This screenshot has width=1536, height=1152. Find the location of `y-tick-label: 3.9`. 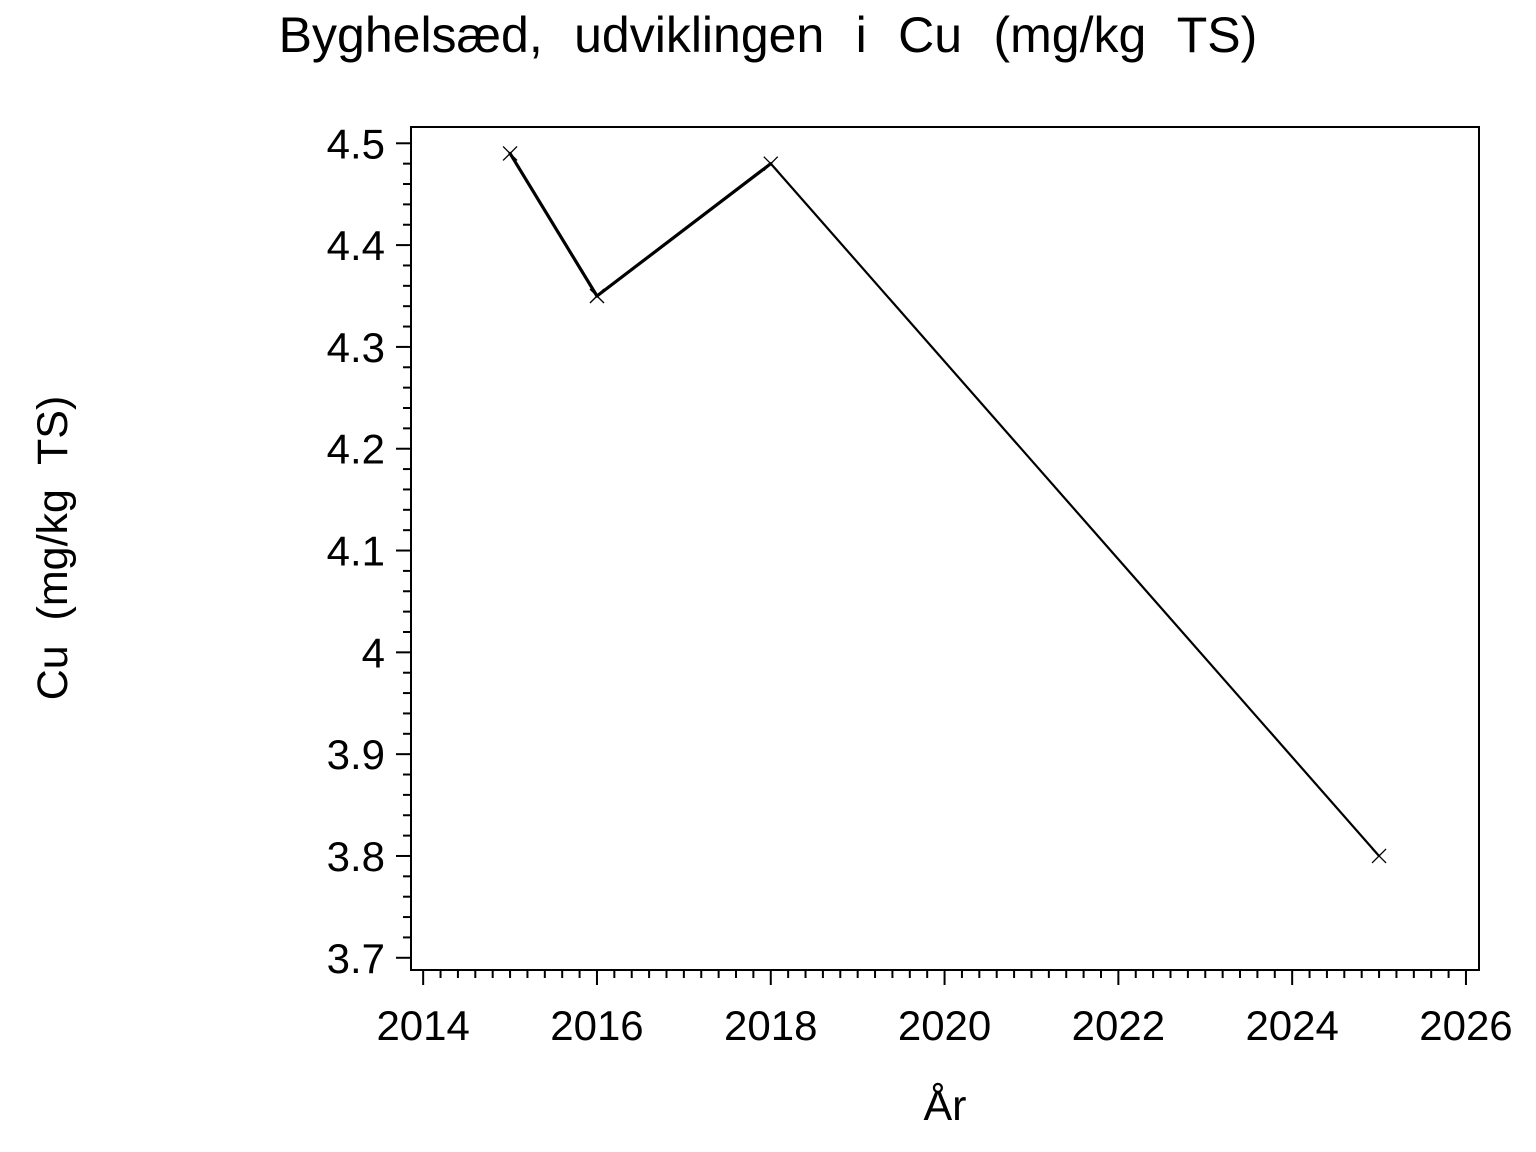

y-tick-label: 3.9 is located at coordinates (356, 754).